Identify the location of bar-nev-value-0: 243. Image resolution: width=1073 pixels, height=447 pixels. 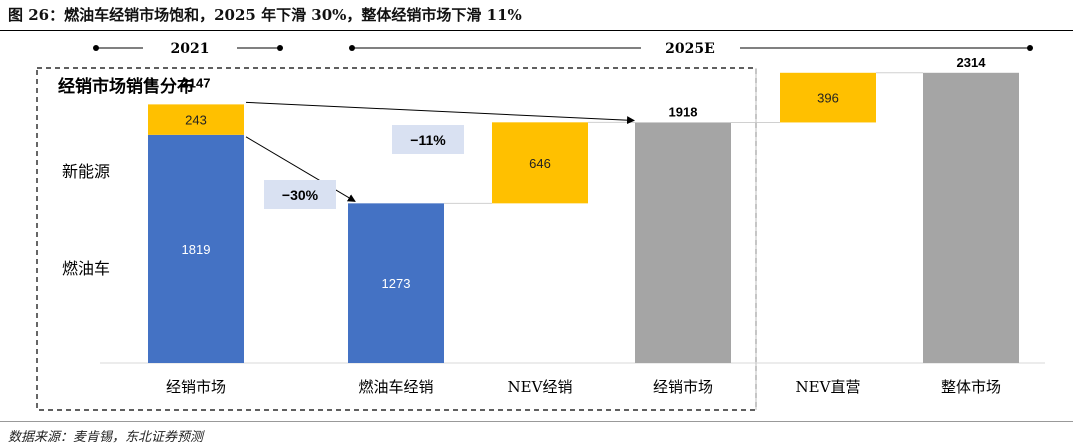
(196, 120).